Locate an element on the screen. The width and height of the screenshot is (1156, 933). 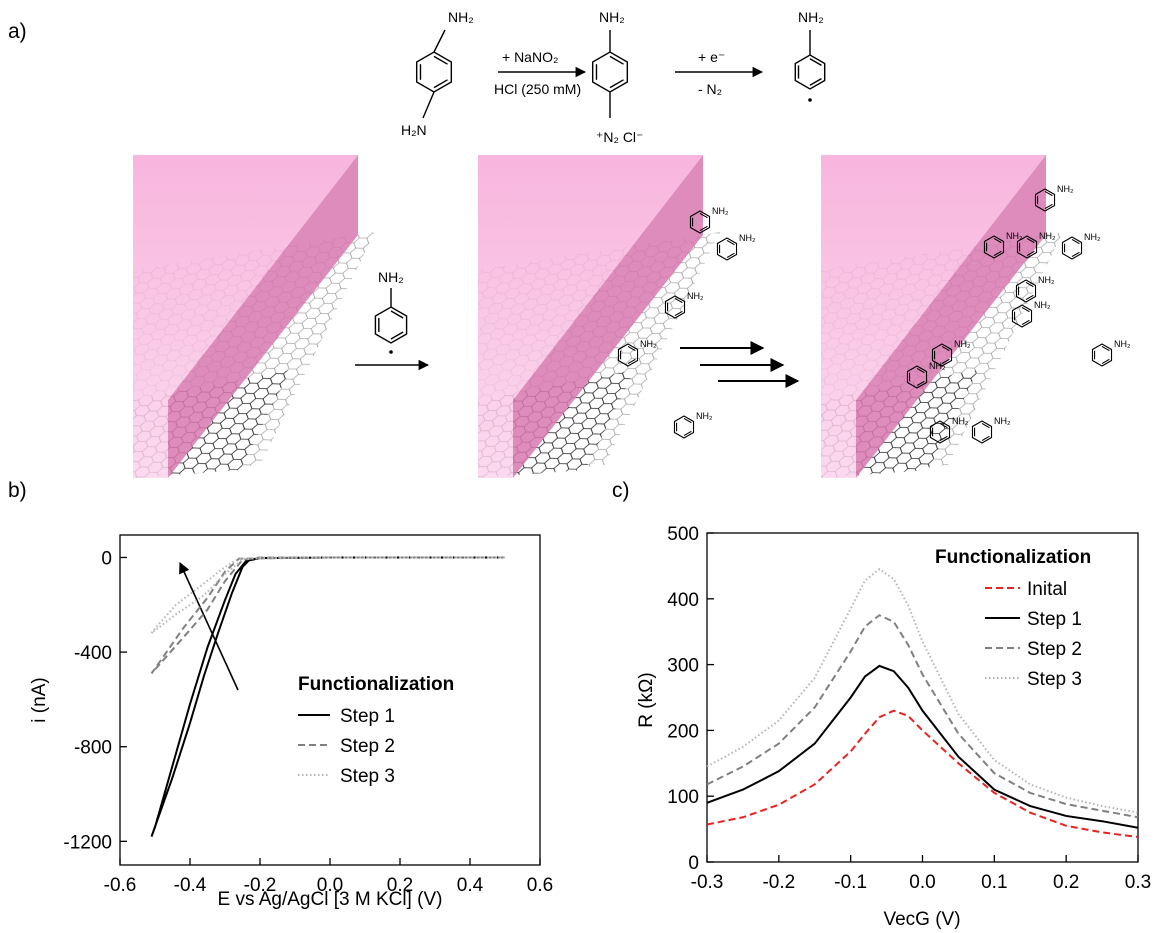
x-tick-label: -0.3 is located at coordinates (707, 882).